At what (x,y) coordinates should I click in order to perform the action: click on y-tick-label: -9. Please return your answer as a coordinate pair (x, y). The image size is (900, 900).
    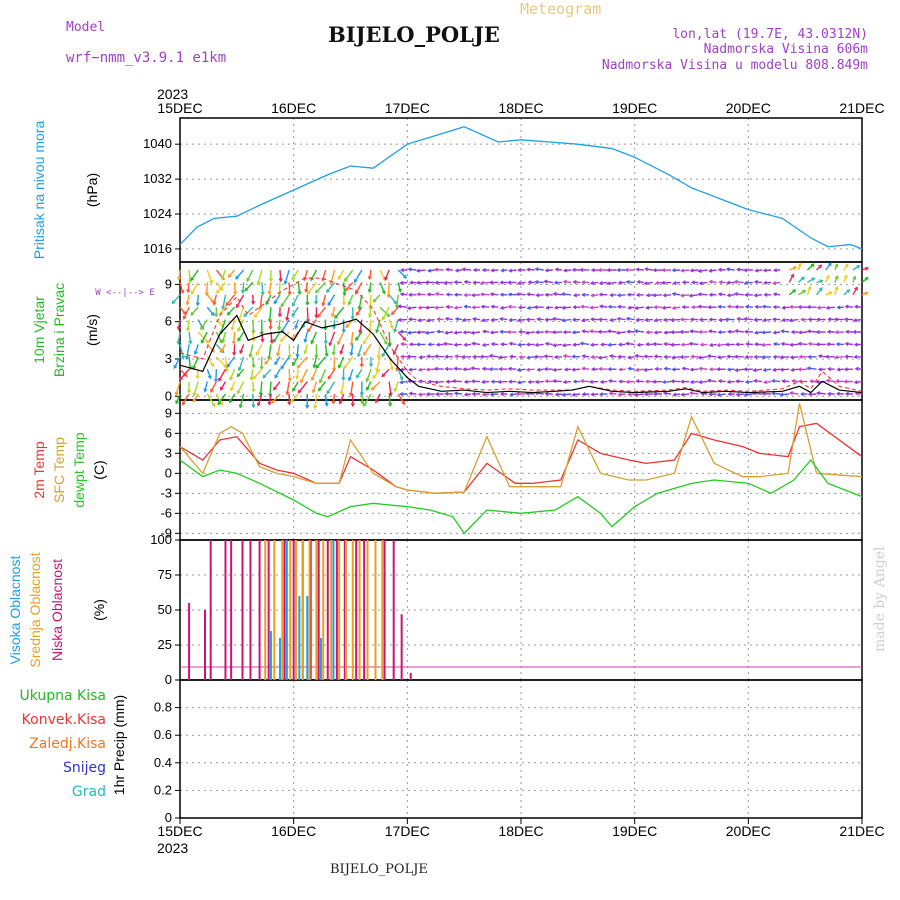
    Looking at the image, I should click on (166, 532).